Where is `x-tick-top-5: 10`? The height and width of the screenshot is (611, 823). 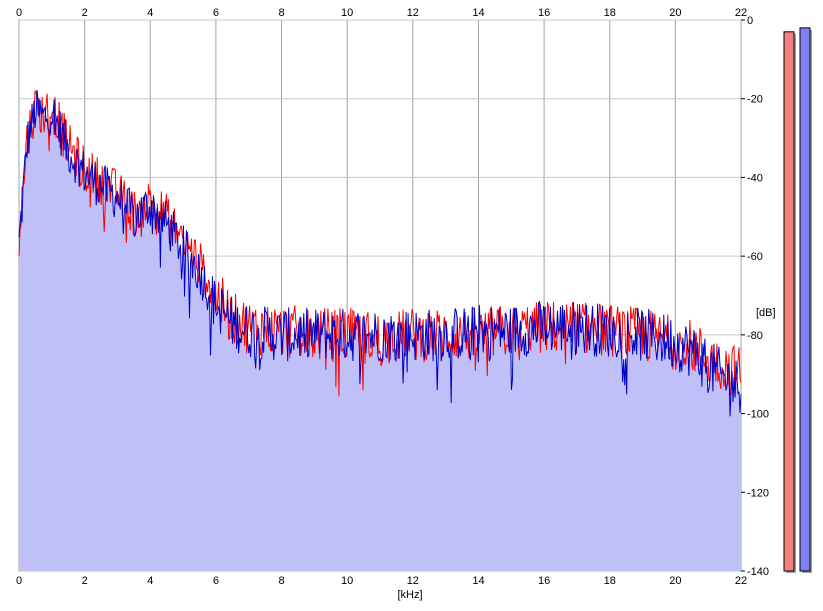
x-tick-top-5: 10 is located at coordinates (347, 13).